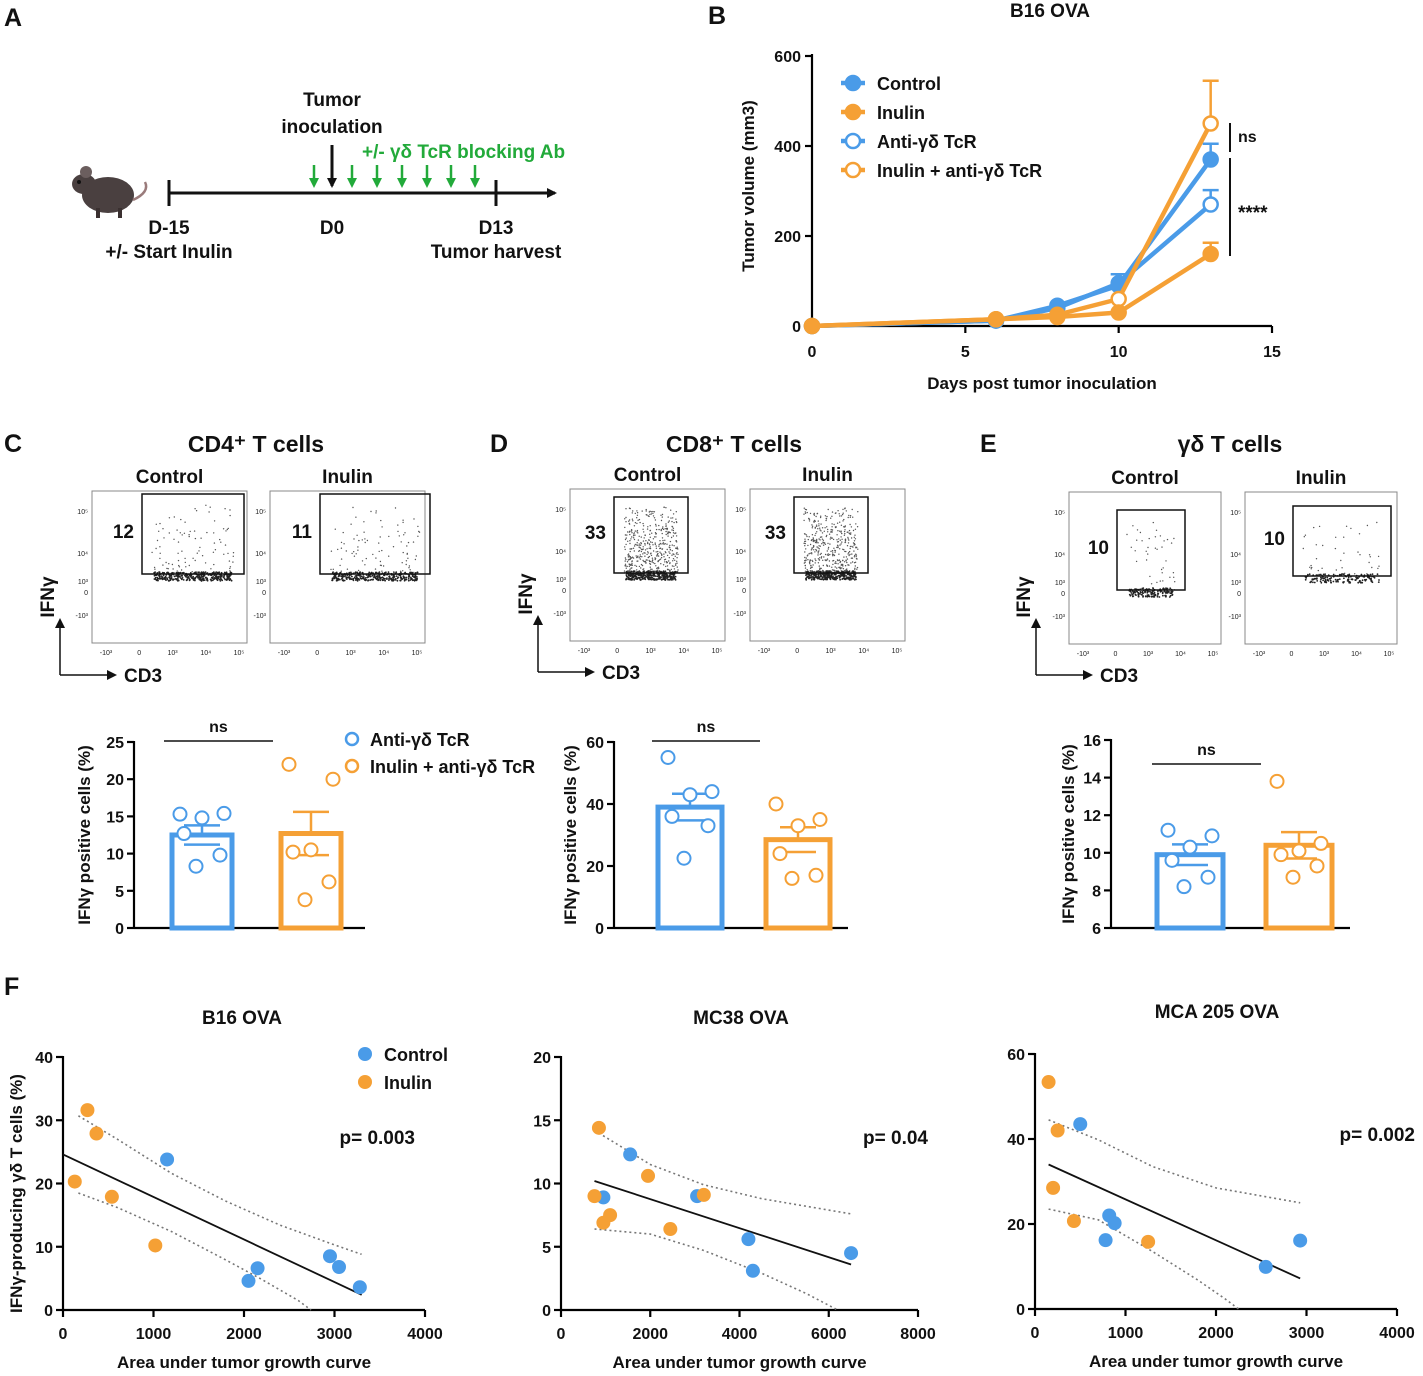  Describe the element at coordinates (716, 1269) in the screenshot. I see `confidence-band` at that location.